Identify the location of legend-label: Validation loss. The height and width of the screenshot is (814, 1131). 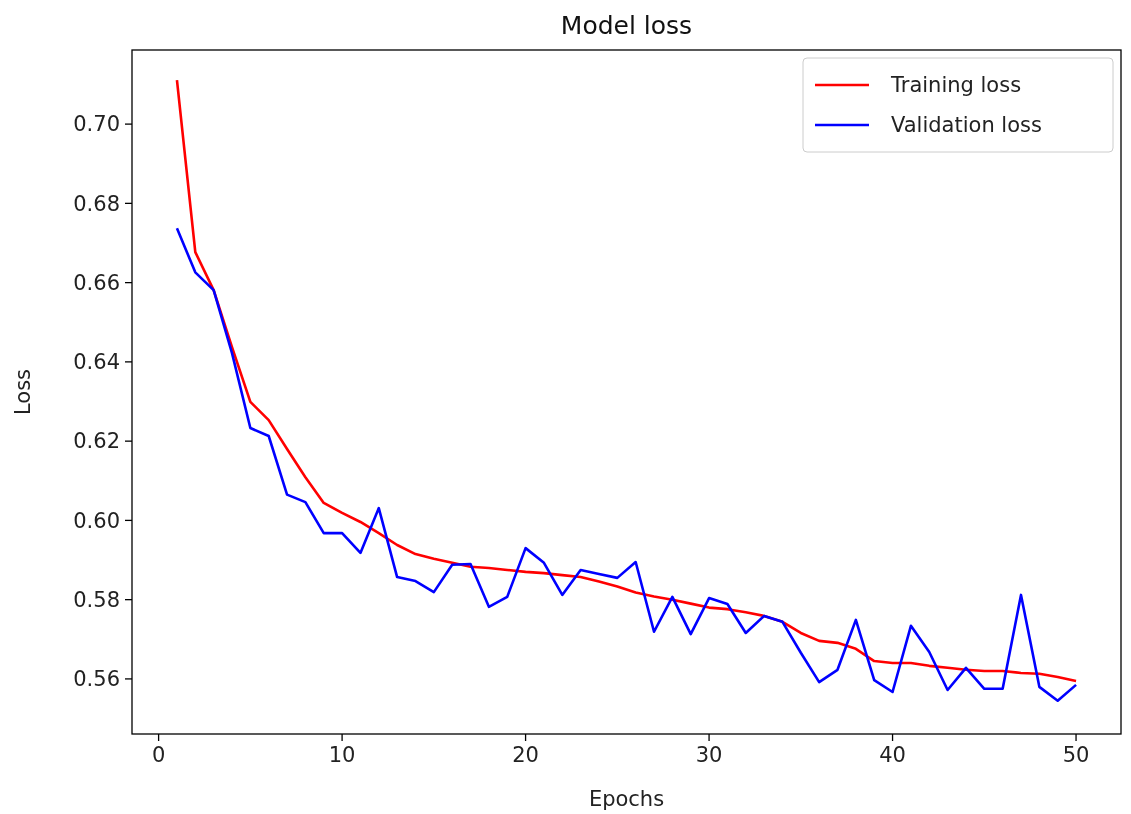
(966, 125).